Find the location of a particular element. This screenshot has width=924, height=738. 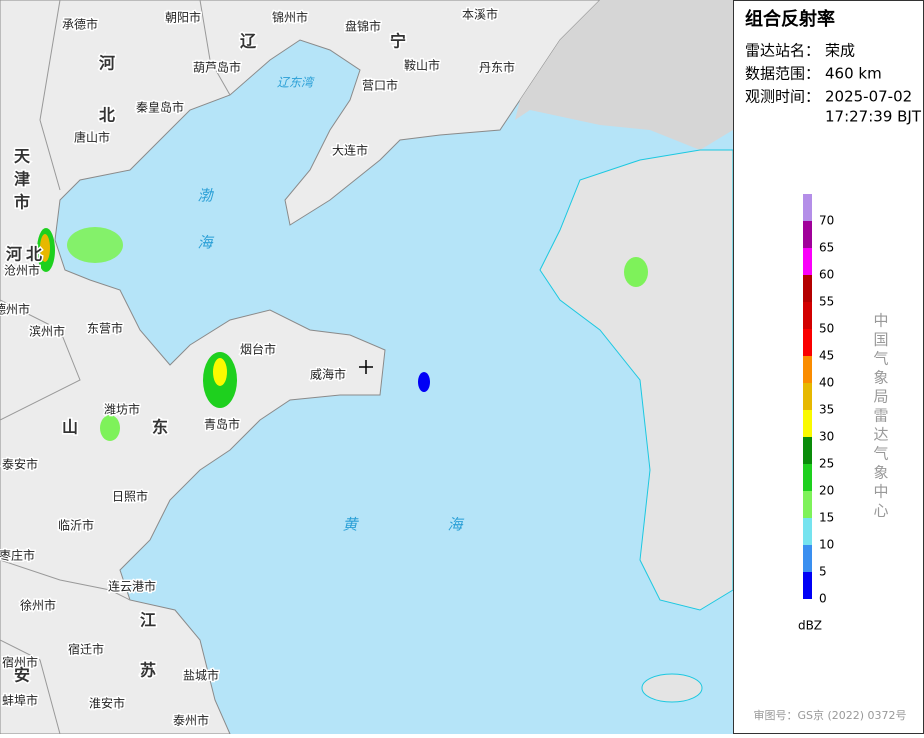

legend-label: 35 is located at coordinates (826, 410).